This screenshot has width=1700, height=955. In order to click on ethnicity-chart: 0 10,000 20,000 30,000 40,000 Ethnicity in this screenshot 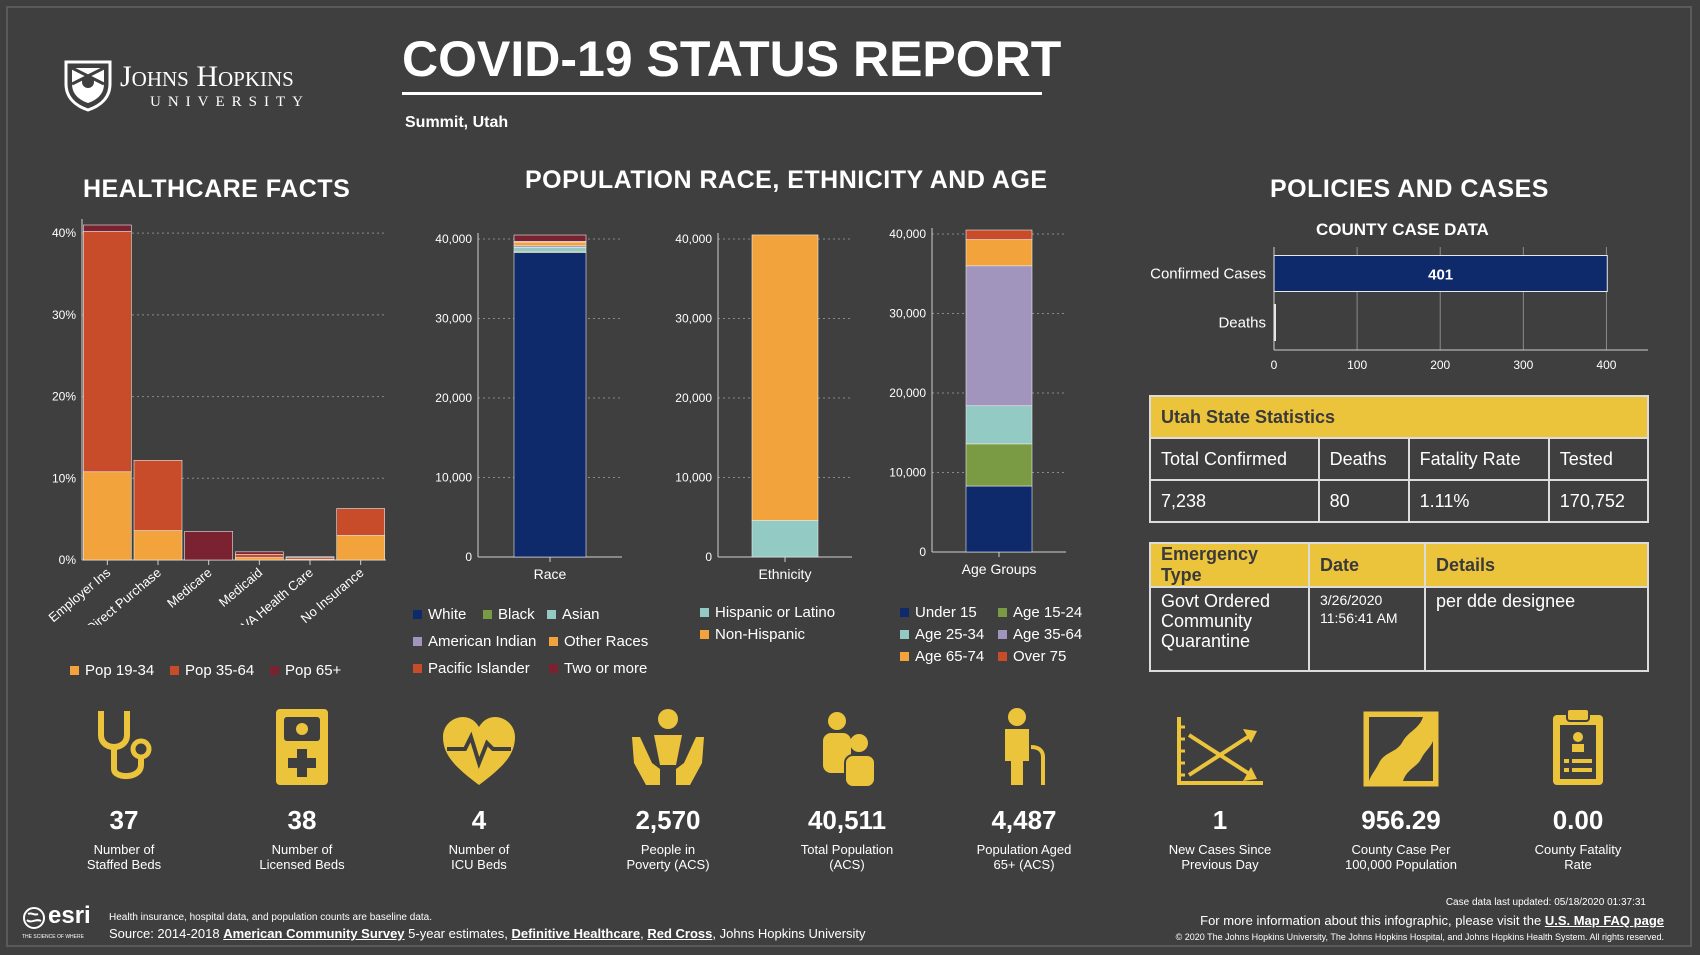, I will do `click(763, 407)`.